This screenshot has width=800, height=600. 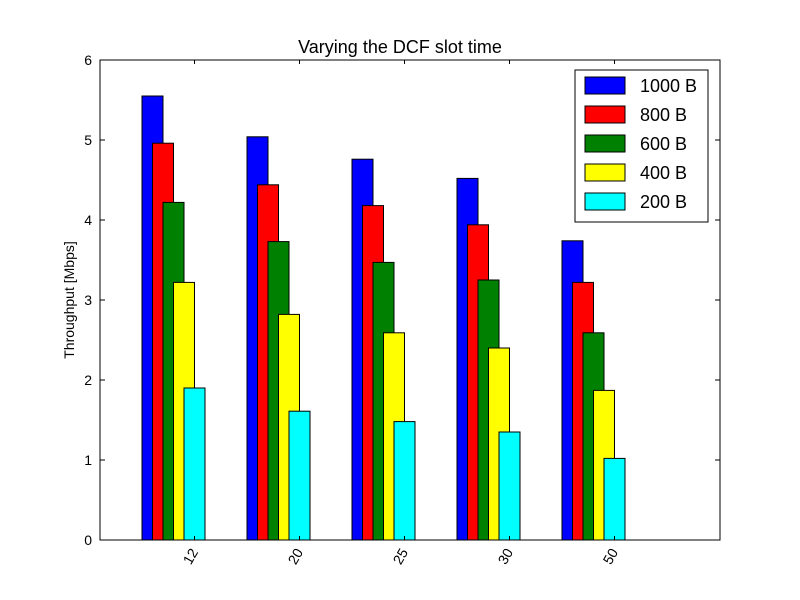 What do you see at coordinates (505, 556) in the screenshot?
I see `x-tick-label: 30` at bounding box center [505, 556].